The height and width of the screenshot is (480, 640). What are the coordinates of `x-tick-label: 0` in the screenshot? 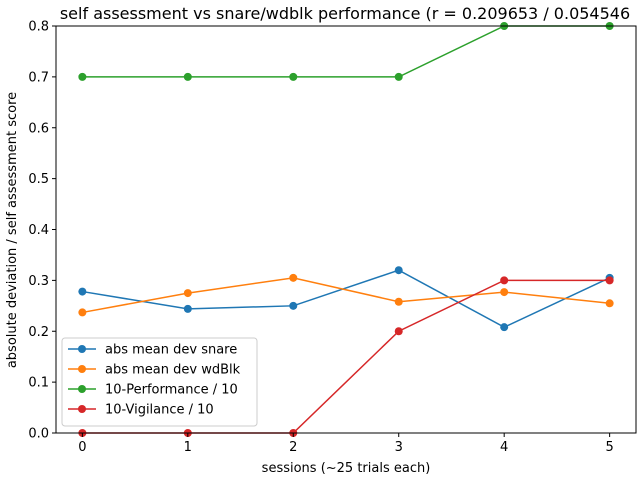 It's located at (82, 447).